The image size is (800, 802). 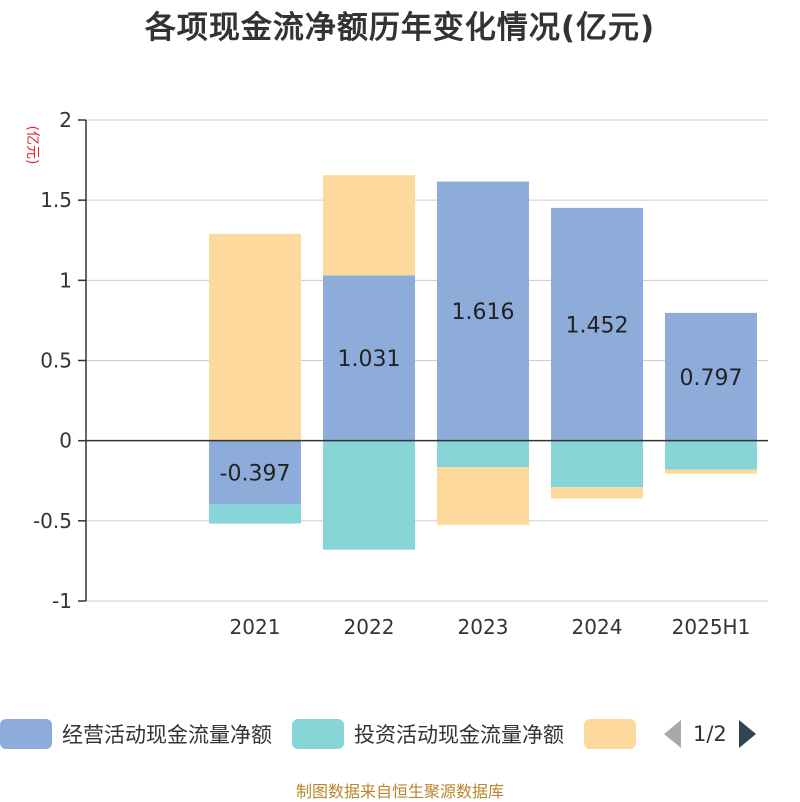 I want to click on legend-item-financing, so click(x=615, y=734).